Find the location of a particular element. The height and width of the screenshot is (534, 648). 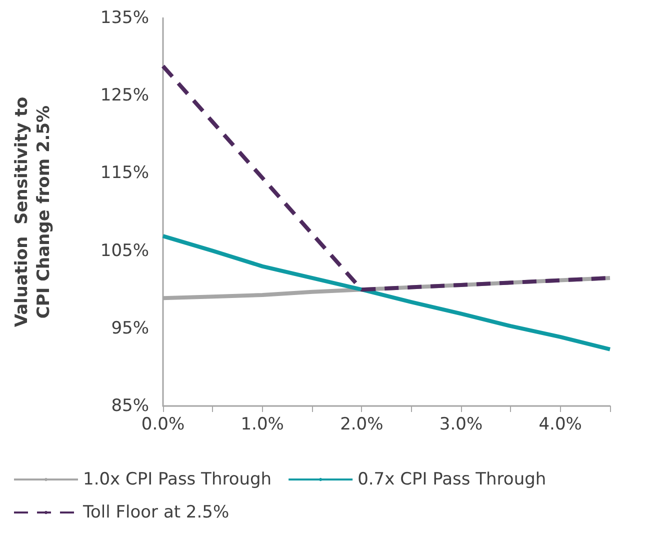

x-tick-label: 2.0% is located at coordinates (362, 424).